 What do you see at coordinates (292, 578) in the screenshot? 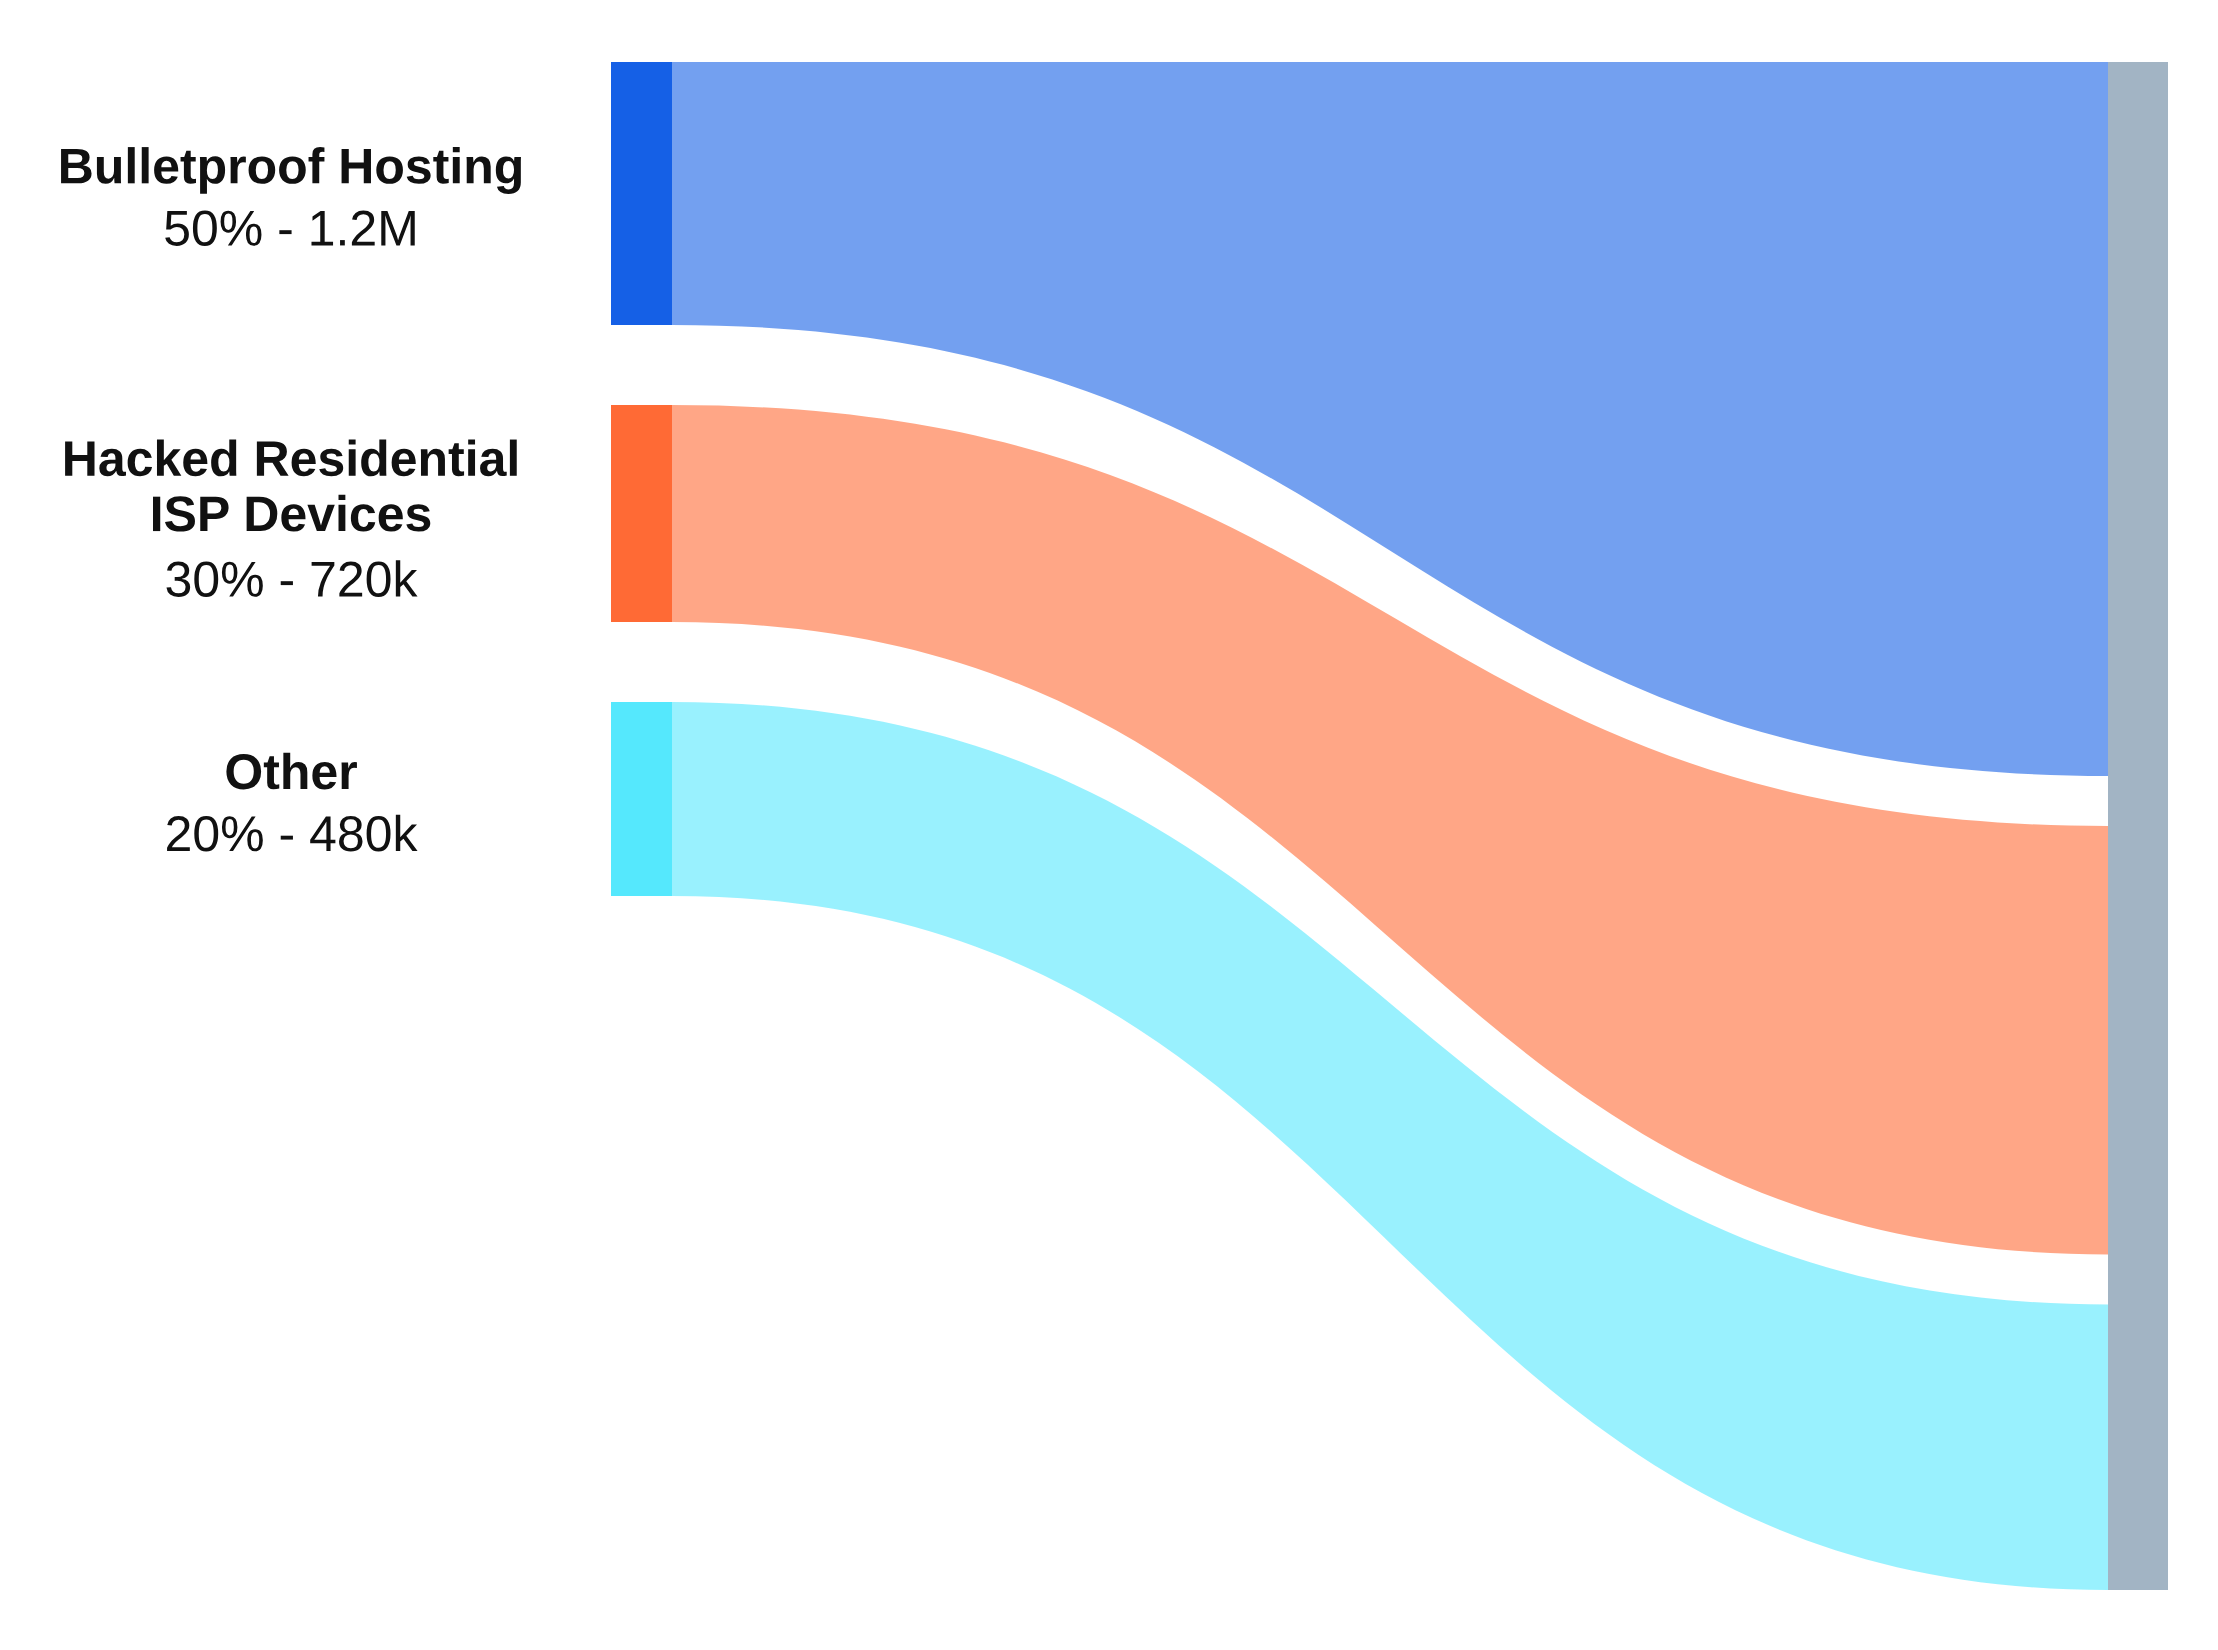
I see `data-label: 30% - 720k` at bounding box center [292, 578].